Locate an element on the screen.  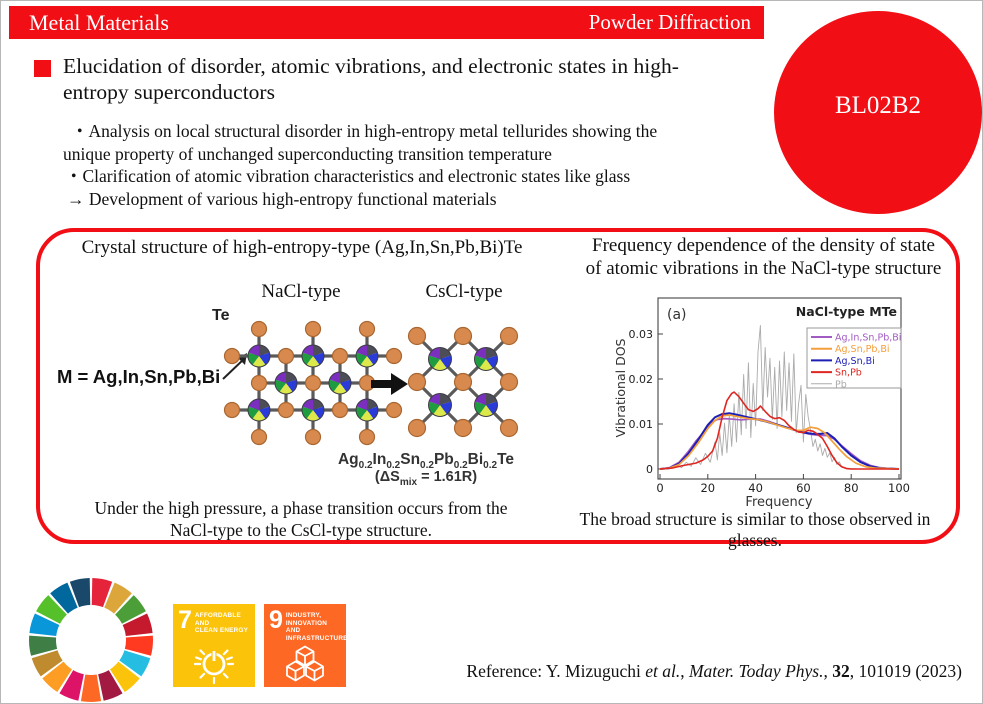
svg-text: 20 is located at coordinates (707, 488).